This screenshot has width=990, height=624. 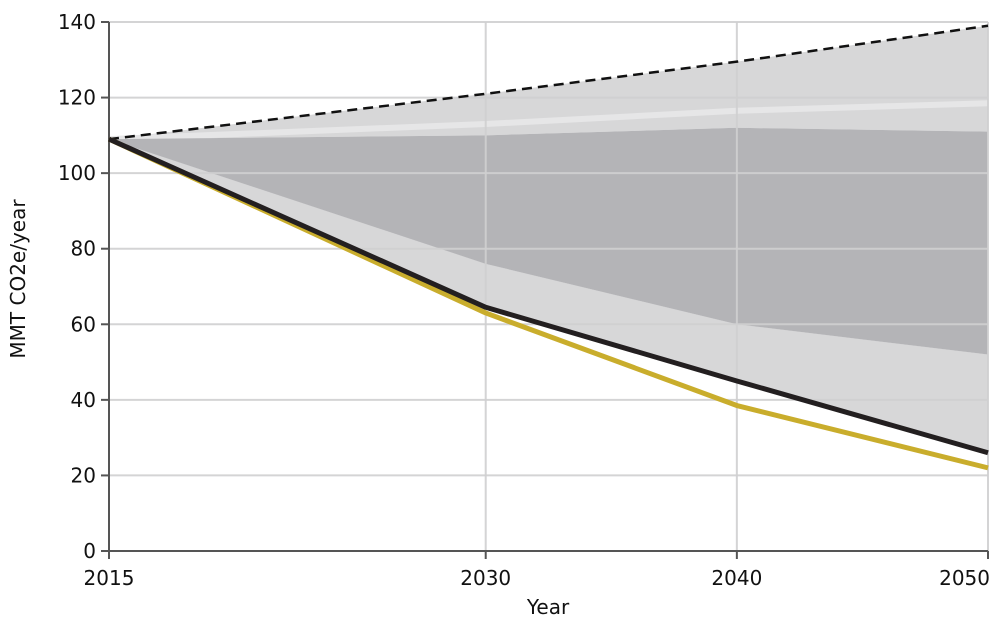 I want to click on y-tick-label-1: 20, so click(x=83, y=475).